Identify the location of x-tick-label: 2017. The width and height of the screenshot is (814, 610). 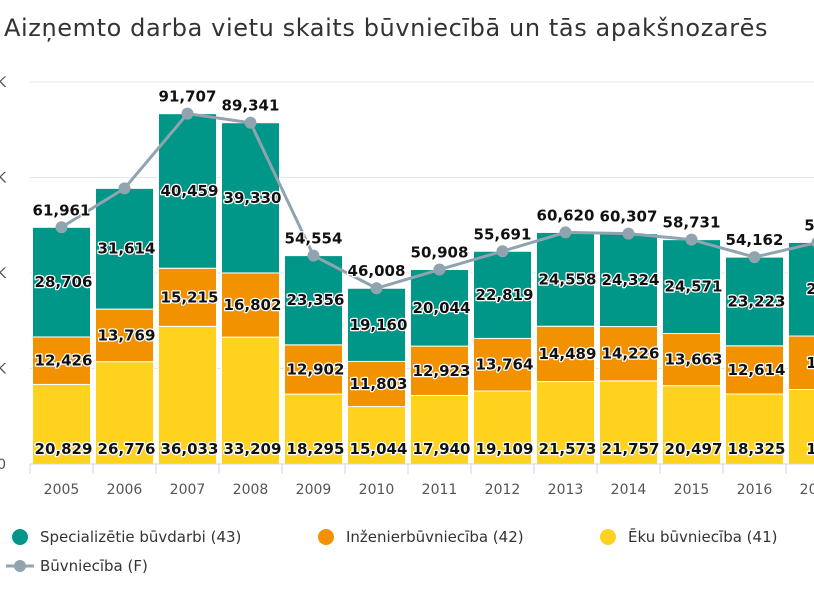
(807, 490).